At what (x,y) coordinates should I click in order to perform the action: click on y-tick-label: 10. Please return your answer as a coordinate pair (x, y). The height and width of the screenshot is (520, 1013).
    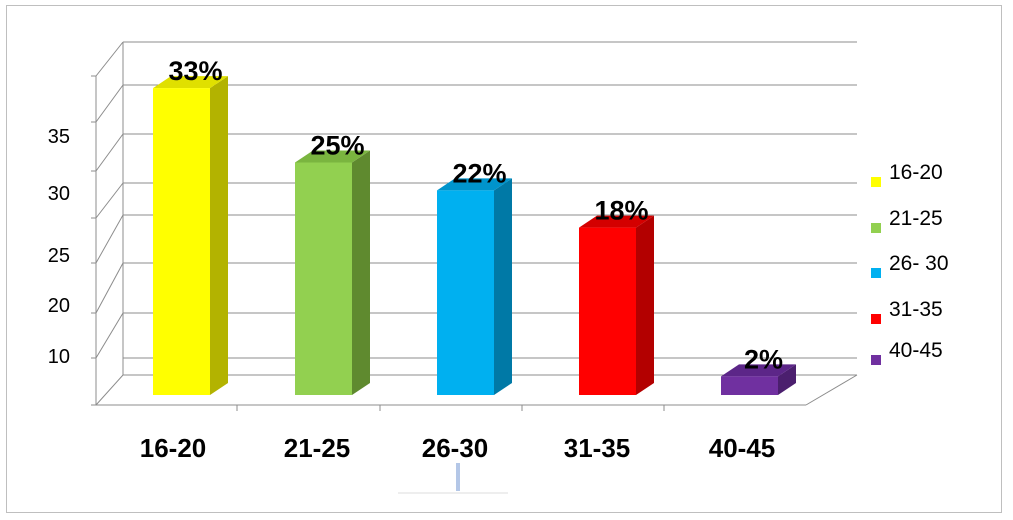
    Looking at the image, I should click on (59, 357).